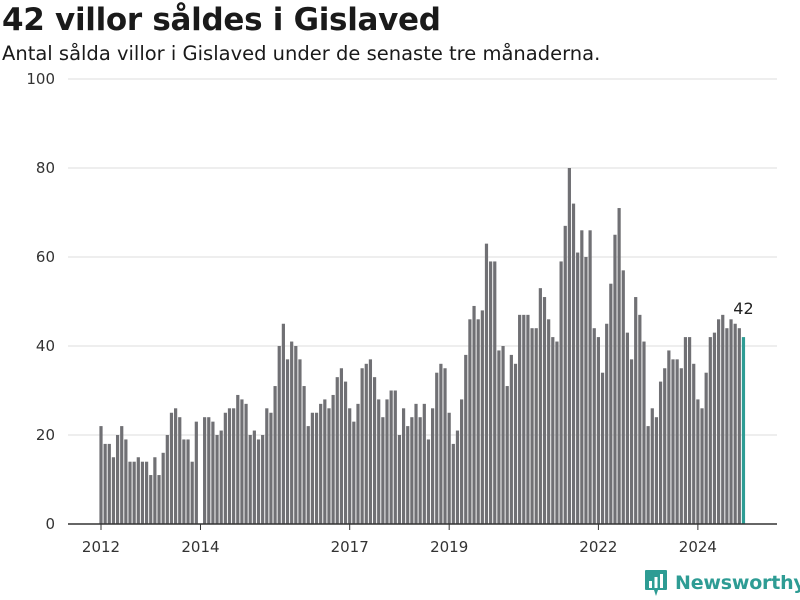 This screenshot has width=800, height=600. What do you see at coordinates (50, 524) in the screenshot?
I see `y-tick-label: 0` at bounding box center [50, 524].